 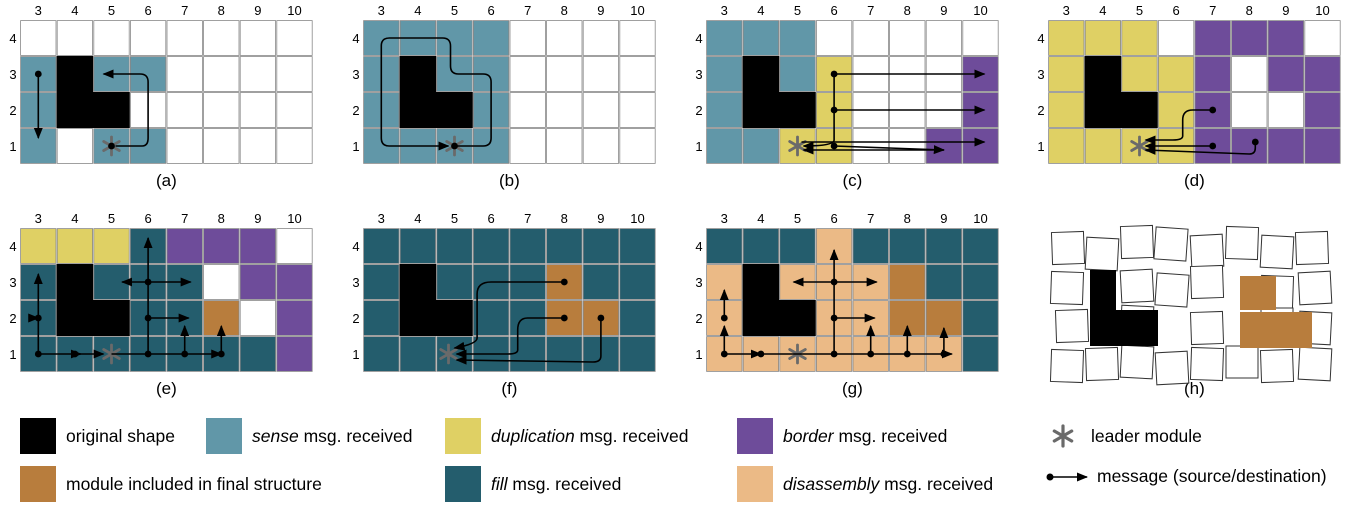 I want to click on col-label: 10, so click(x=980, y=218).